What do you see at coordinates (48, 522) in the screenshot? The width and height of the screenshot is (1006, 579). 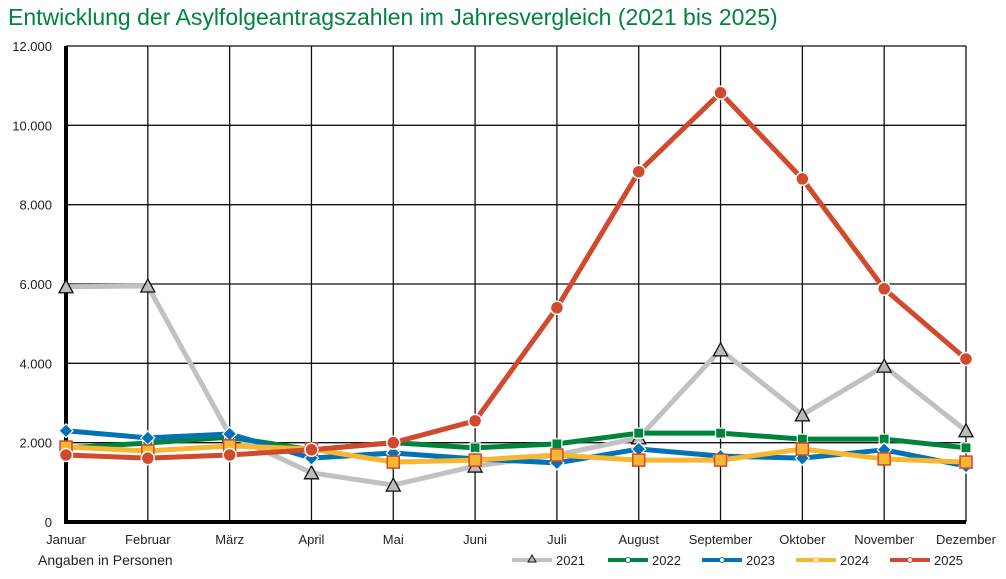 I see `y-tick-label: 0` at bounding box center [48, 522].